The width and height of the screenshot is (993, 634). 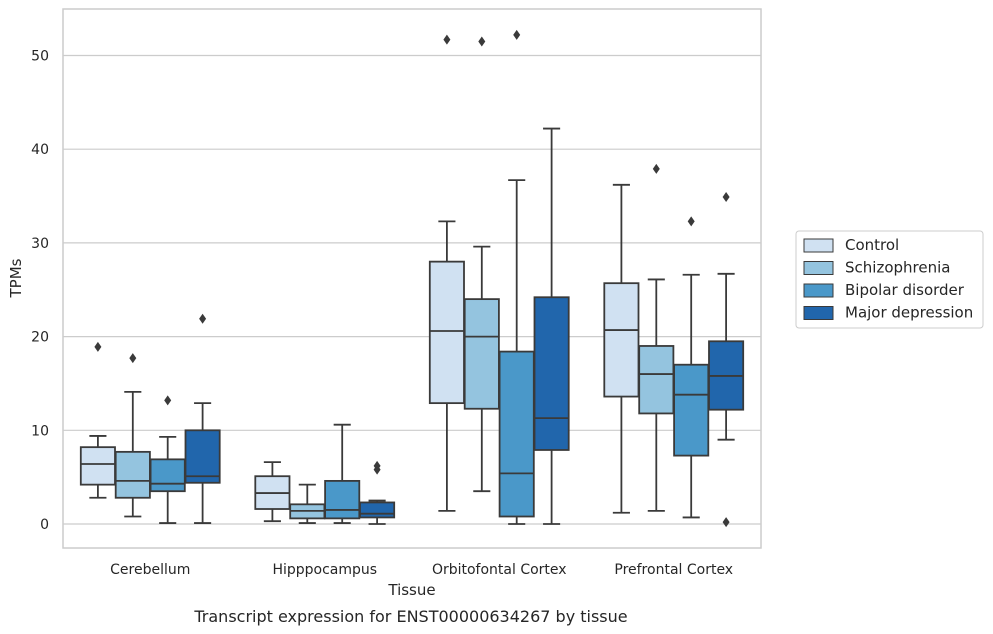 What do you see at coordinates (40, 150) in the screenshot?
I see `y-tick-label: 40` at bounding box center [40, 150].